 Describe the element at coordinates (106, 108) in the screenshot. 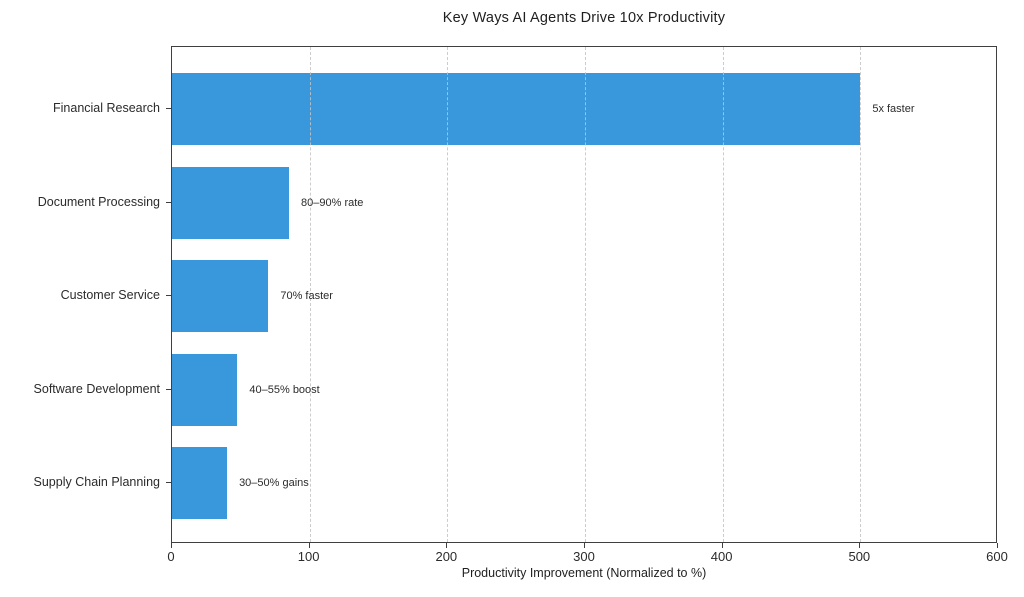

I see `y-tick-label-0: Financial Research` at that location.